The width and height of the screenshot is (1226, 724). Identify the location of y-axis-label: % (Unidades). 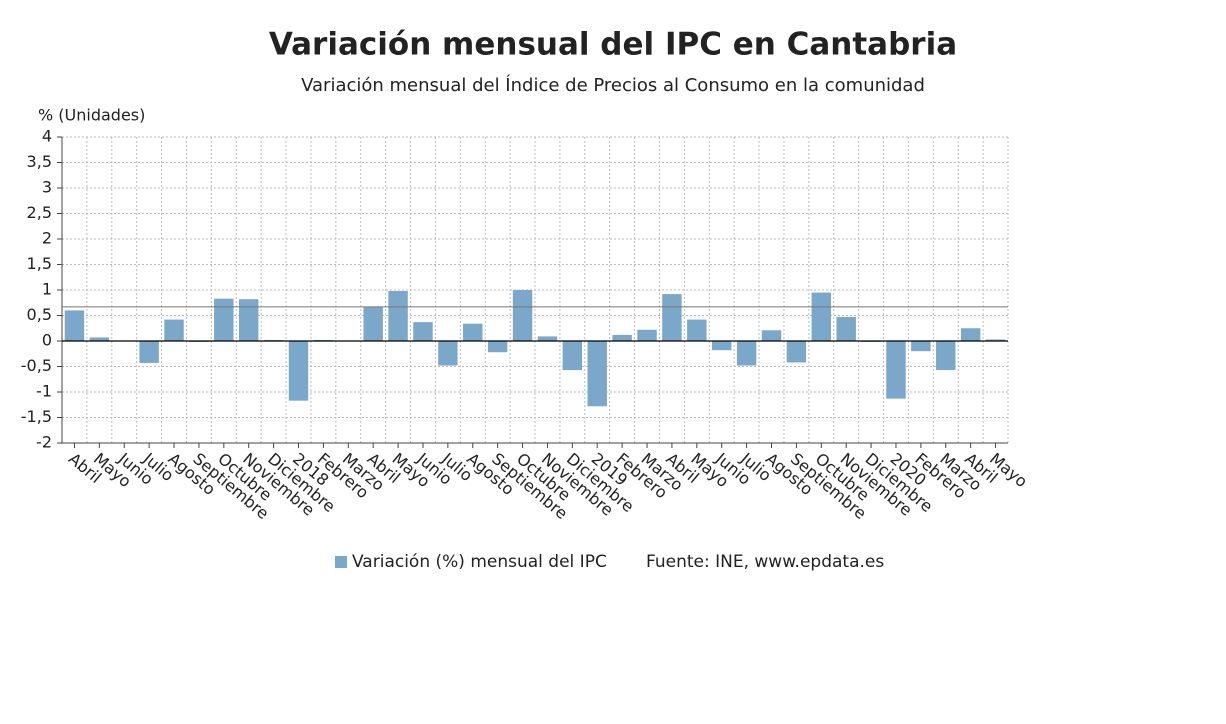
(91, 115).